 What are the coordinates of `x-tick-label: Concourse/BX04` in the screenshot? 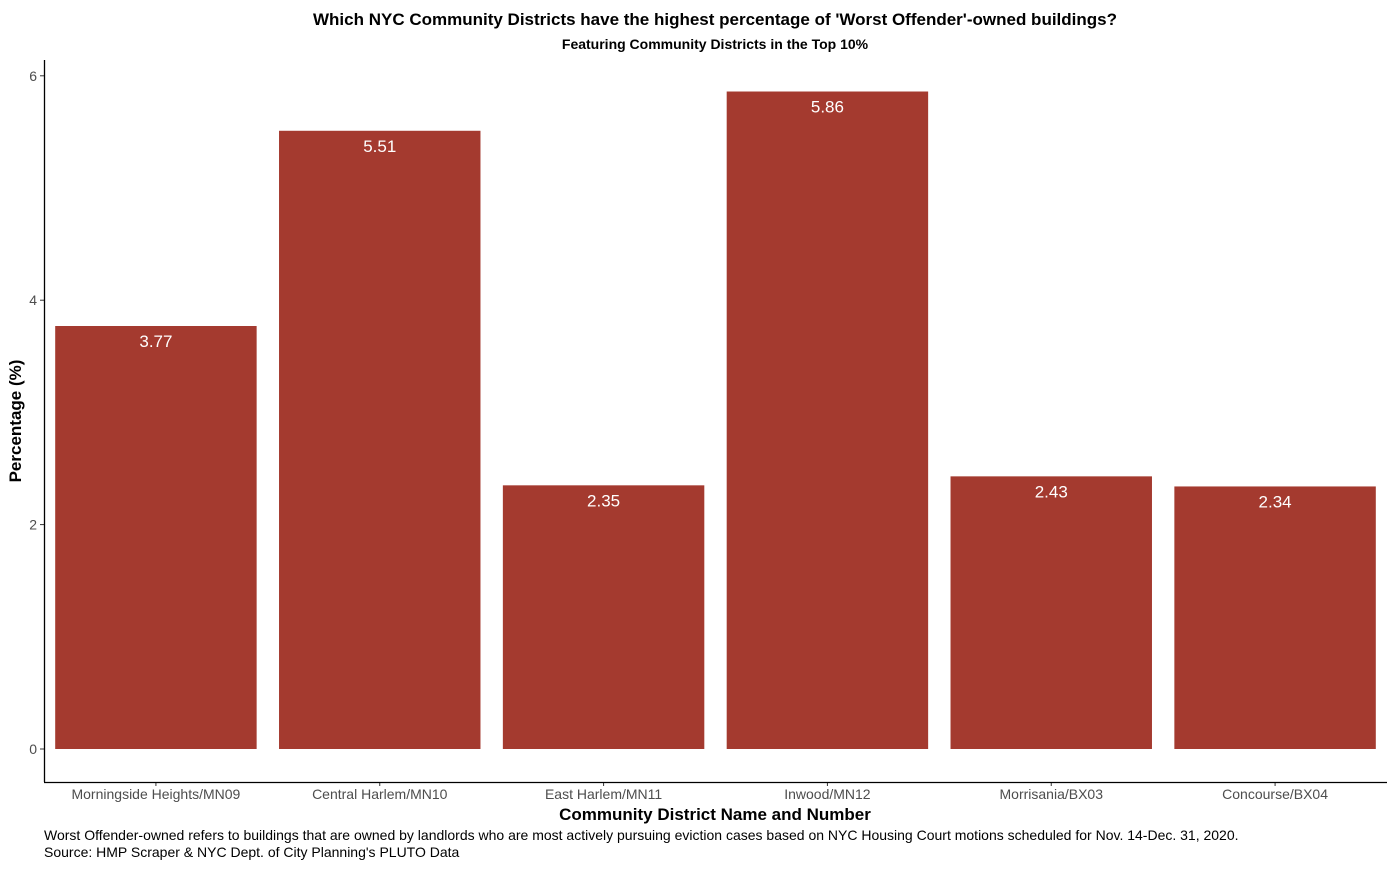 It's located at (1275, 794).